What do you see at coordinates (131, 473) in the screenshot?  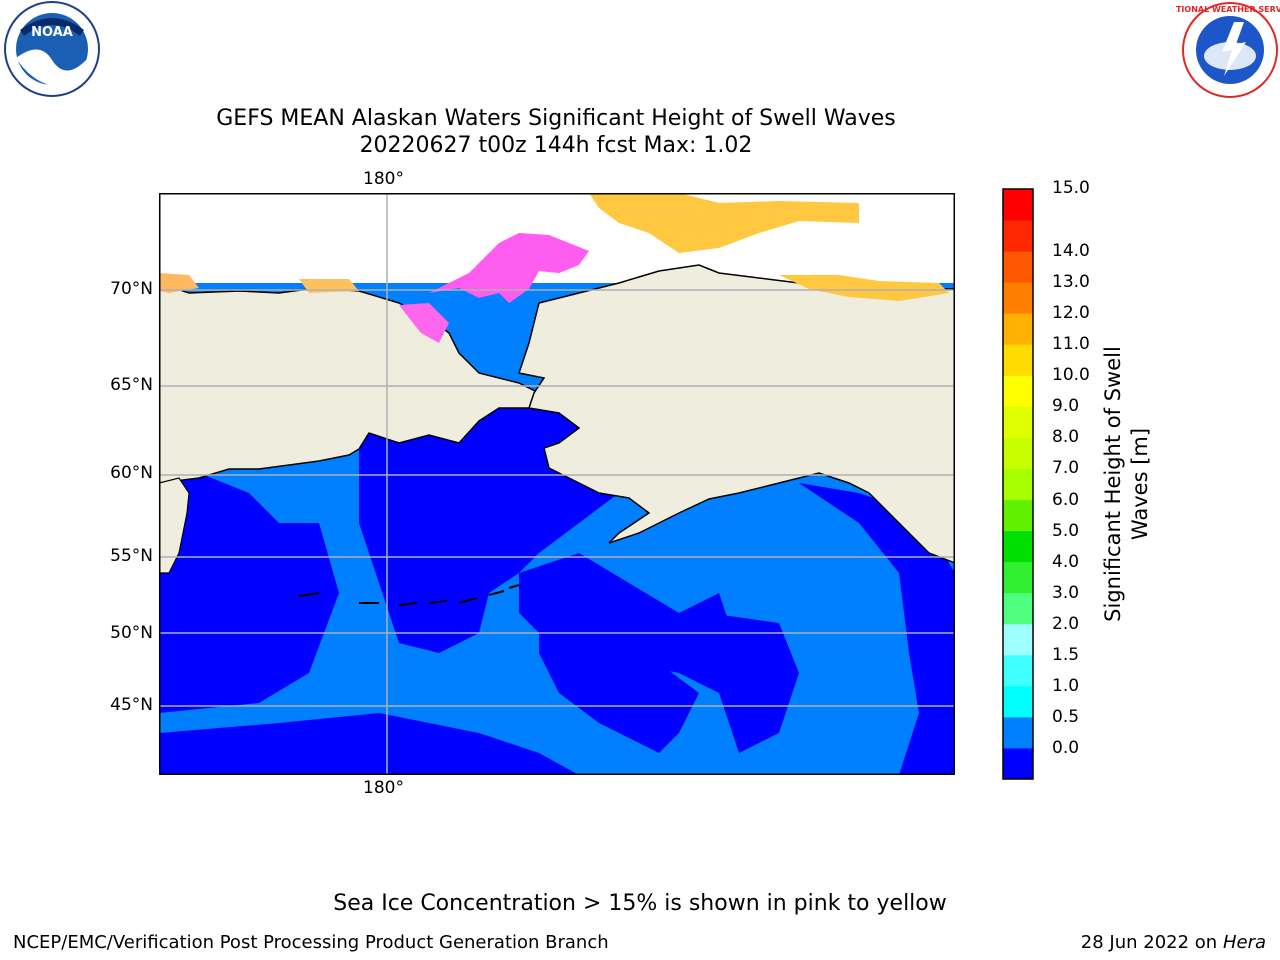 I see `lat-label-60n: 60°N` at bounding box center [131, 473].